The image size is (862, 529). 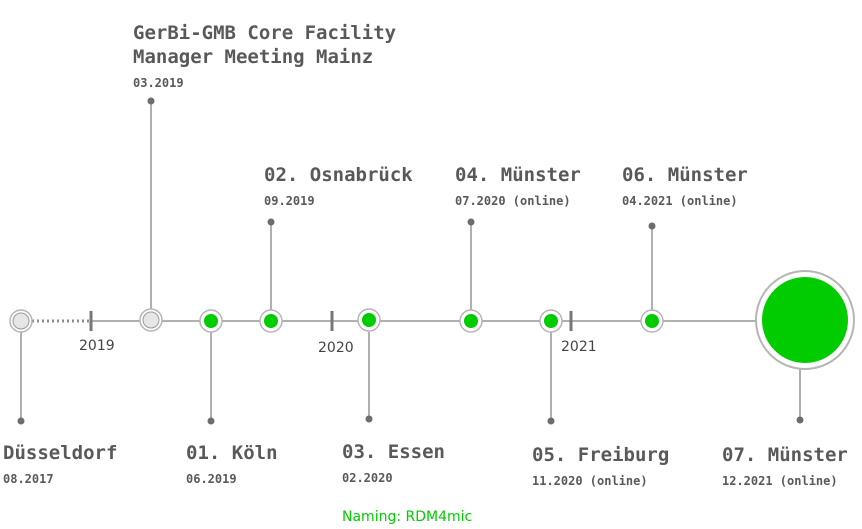 I want to click on connector-dot-osnabruck, so click(x=271, y=222).